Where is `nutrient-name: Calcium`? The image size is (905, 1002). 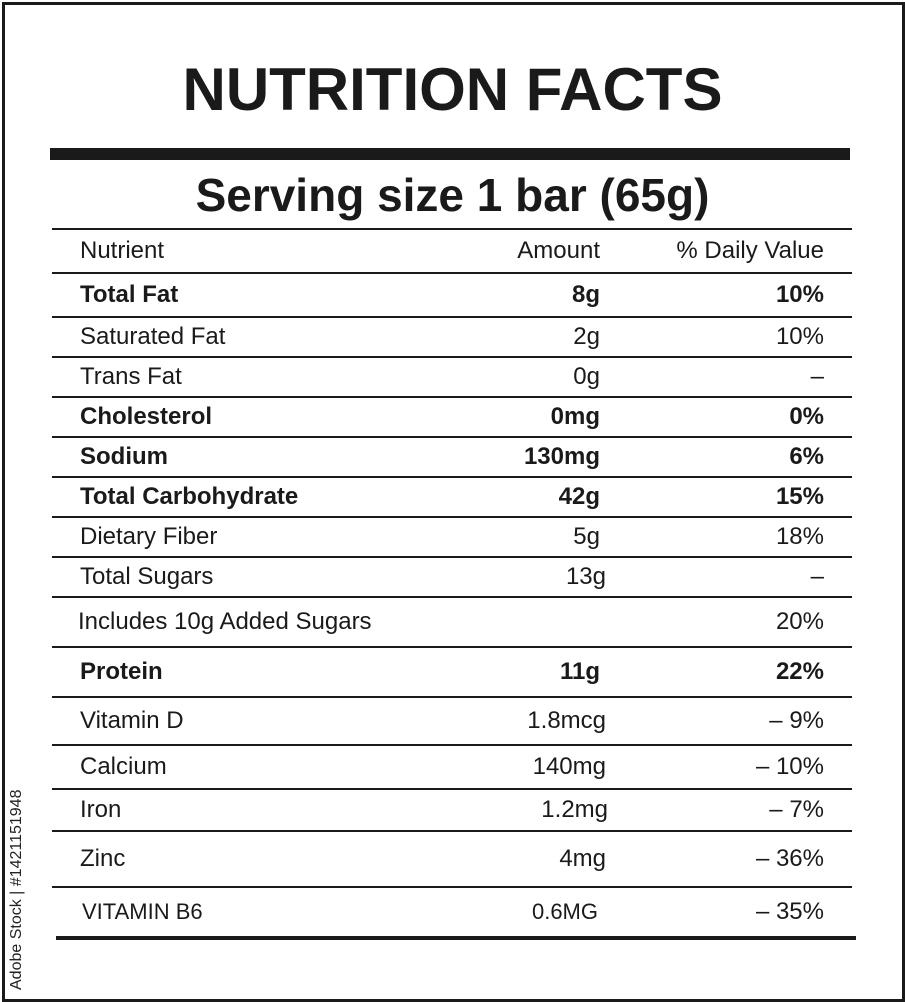 nutrient-name: Calcium is located at coordinates (123, 766).